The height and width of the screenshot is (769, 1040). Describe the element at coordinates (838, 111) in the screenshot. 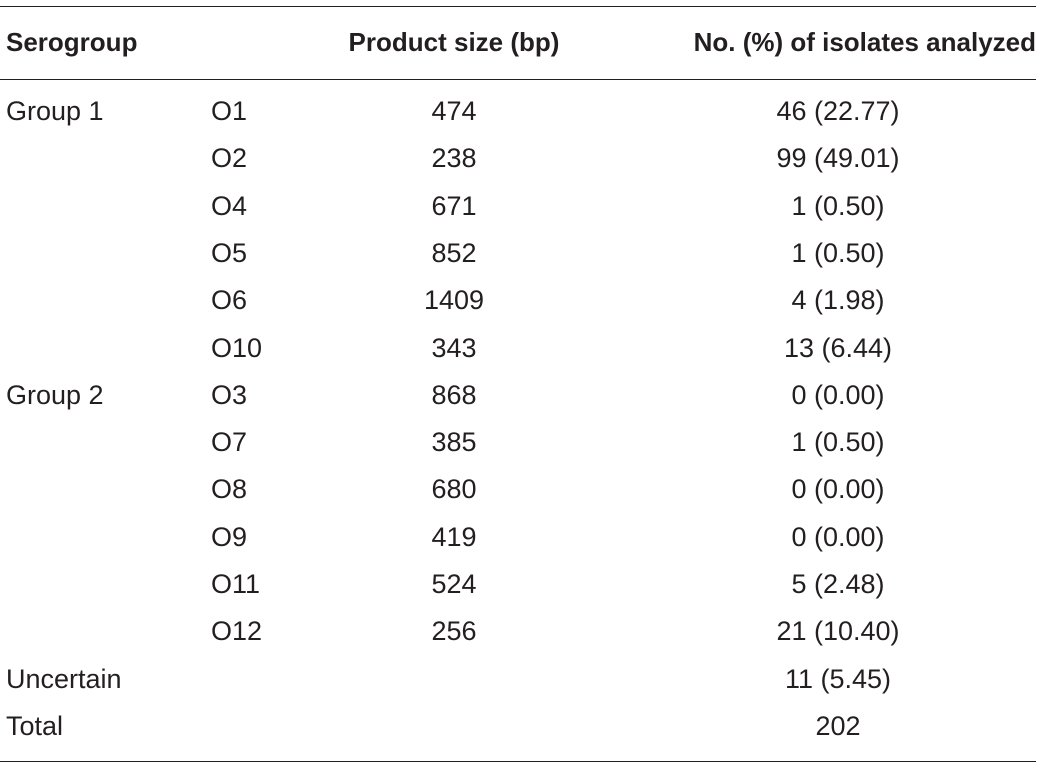

I see `row-isolates-cell: 46 (22.77)` at that location.